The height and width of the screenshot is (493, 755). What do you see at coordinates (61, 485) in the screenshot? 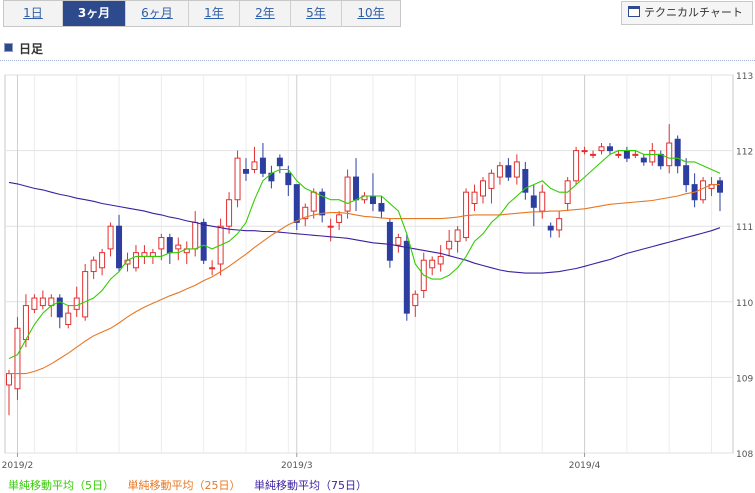
I see `legend-ma5: 単純移動平均（5日）` at bounding box center [61, 485].